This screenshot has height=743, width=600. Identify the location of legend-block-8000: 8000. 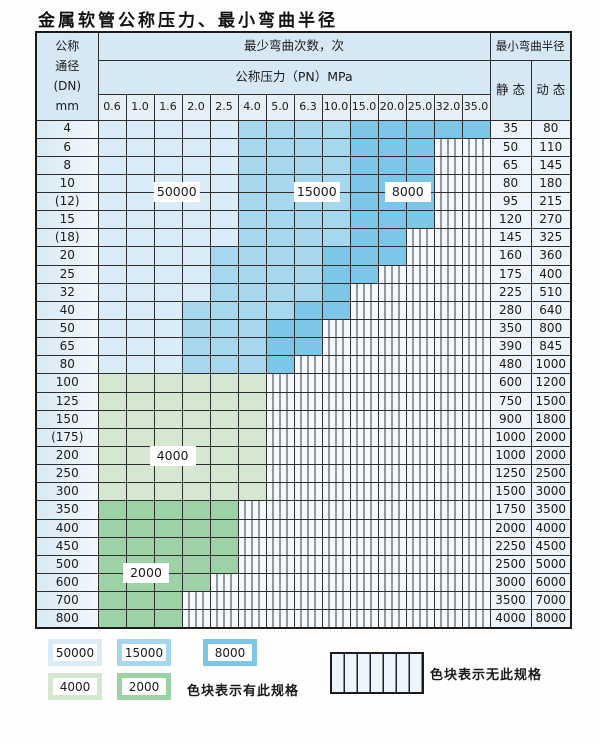
(230, 652).